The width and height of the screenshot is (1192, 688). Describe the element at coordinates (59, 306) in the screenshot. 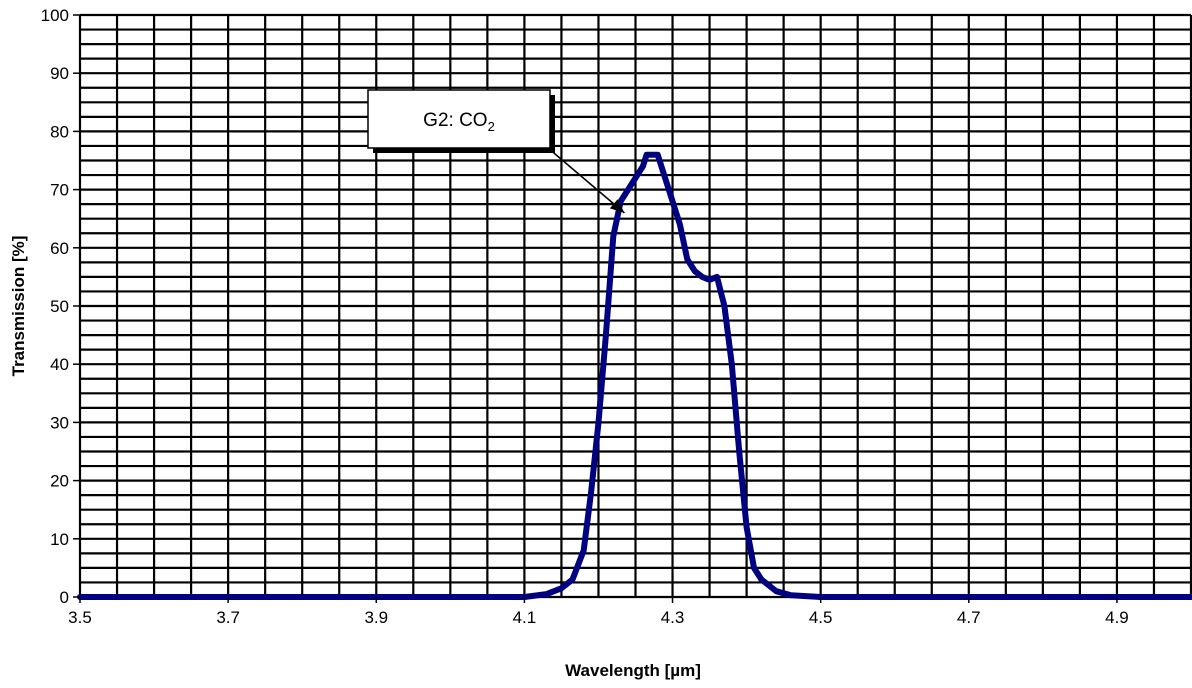

I see `y-tick-label: 50` at that location.